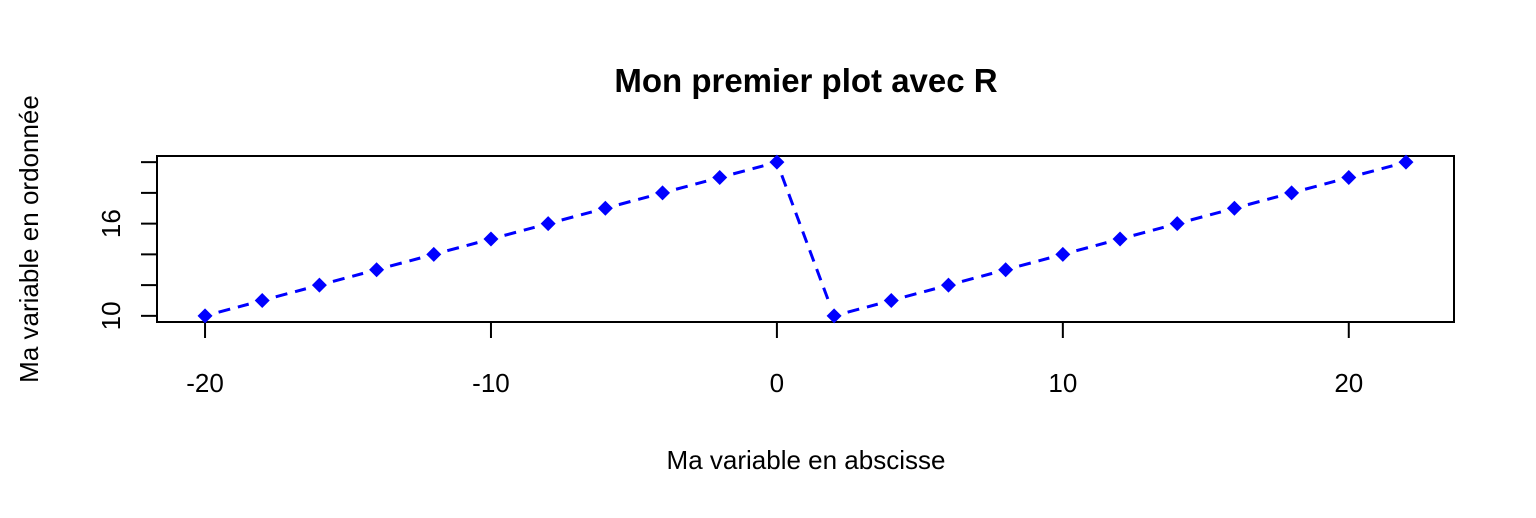 This screenshot has width=1536, height=518. I want to click on x-axis-label: Ma variable en abscisse, so click(806, 460).